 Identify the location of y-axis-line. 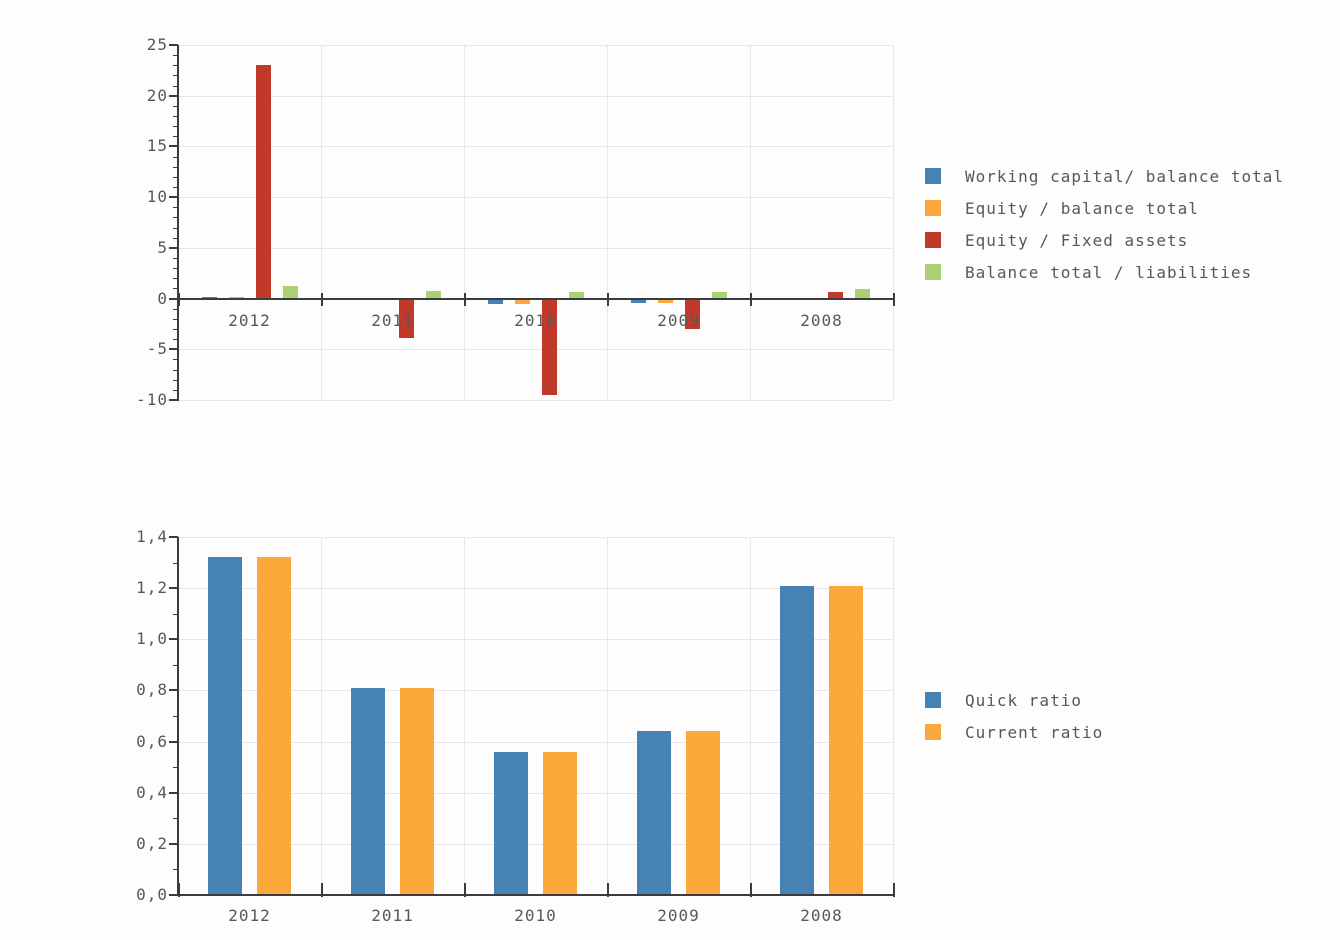
(178, 716).